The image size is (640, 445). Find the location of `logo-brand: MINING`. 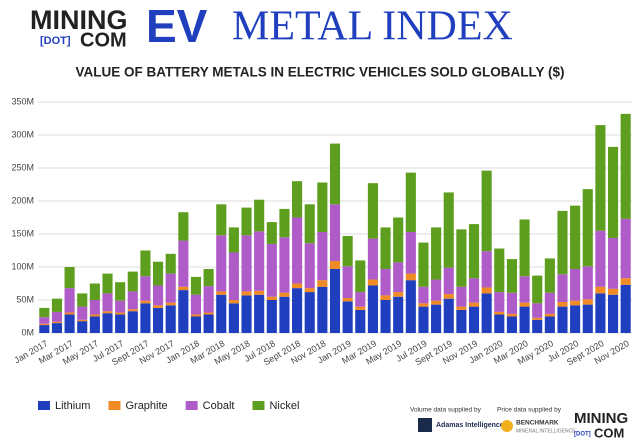

logo-brand: MINING is located at coordinates (601, 418).